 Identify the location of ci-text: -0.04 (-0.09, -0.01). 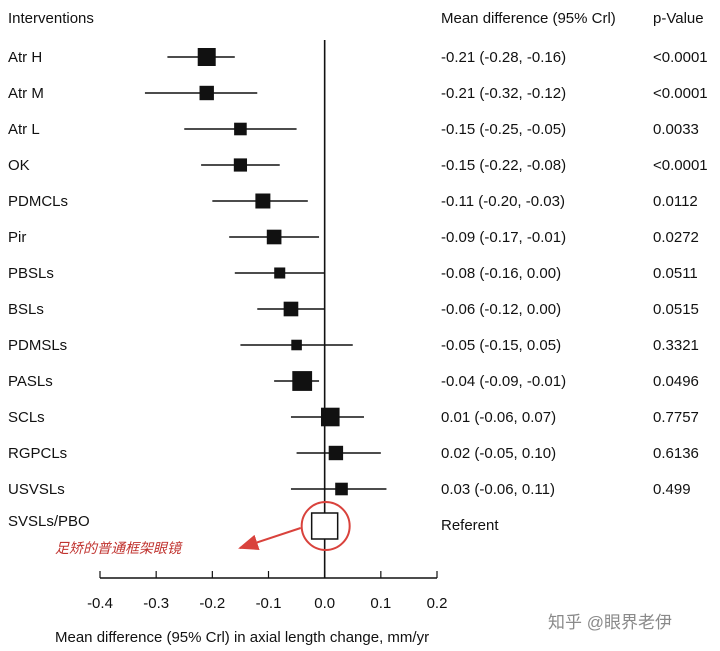
(503, 381).